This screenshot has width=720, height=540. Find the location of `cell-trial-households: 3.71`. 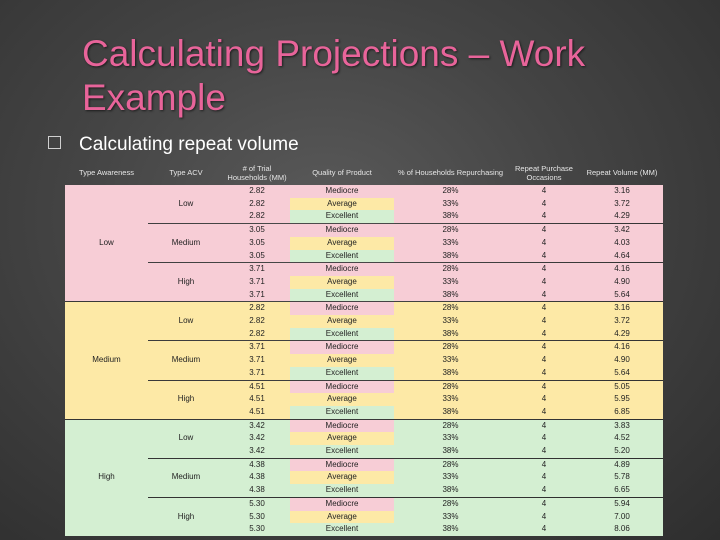

cell-trial-households: 3.71 is located at coordinates (257, 295).